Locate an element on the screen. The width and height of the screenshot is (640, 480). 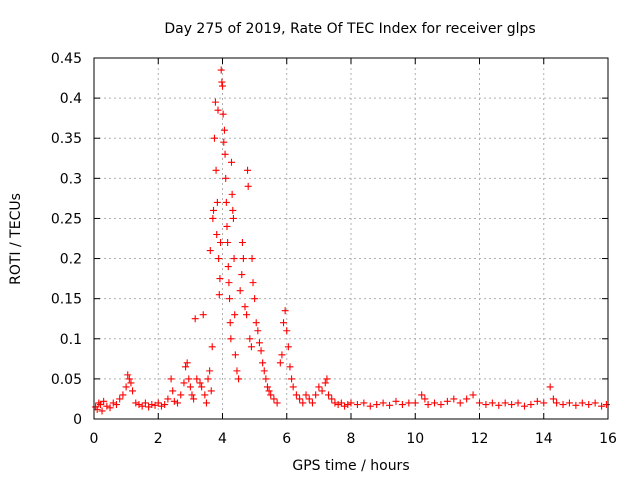
x-tick-label: 14 is located at coordinates (544, 439).